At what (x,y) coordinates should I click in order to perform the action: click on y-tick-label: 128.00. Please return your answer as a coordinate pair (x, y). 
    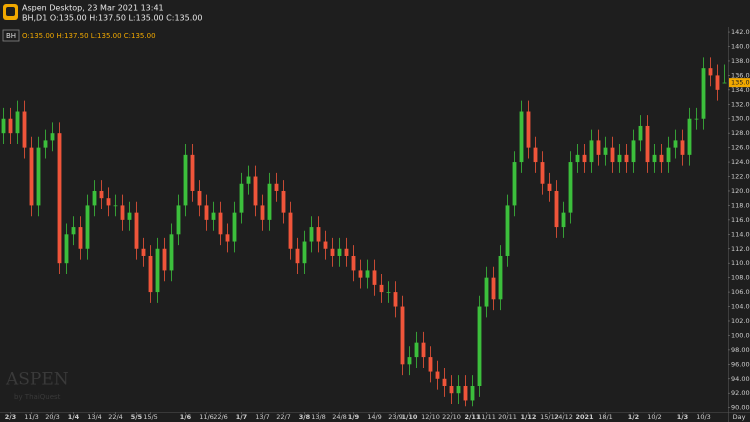
    Looking at the image, I should click on (740, 133).